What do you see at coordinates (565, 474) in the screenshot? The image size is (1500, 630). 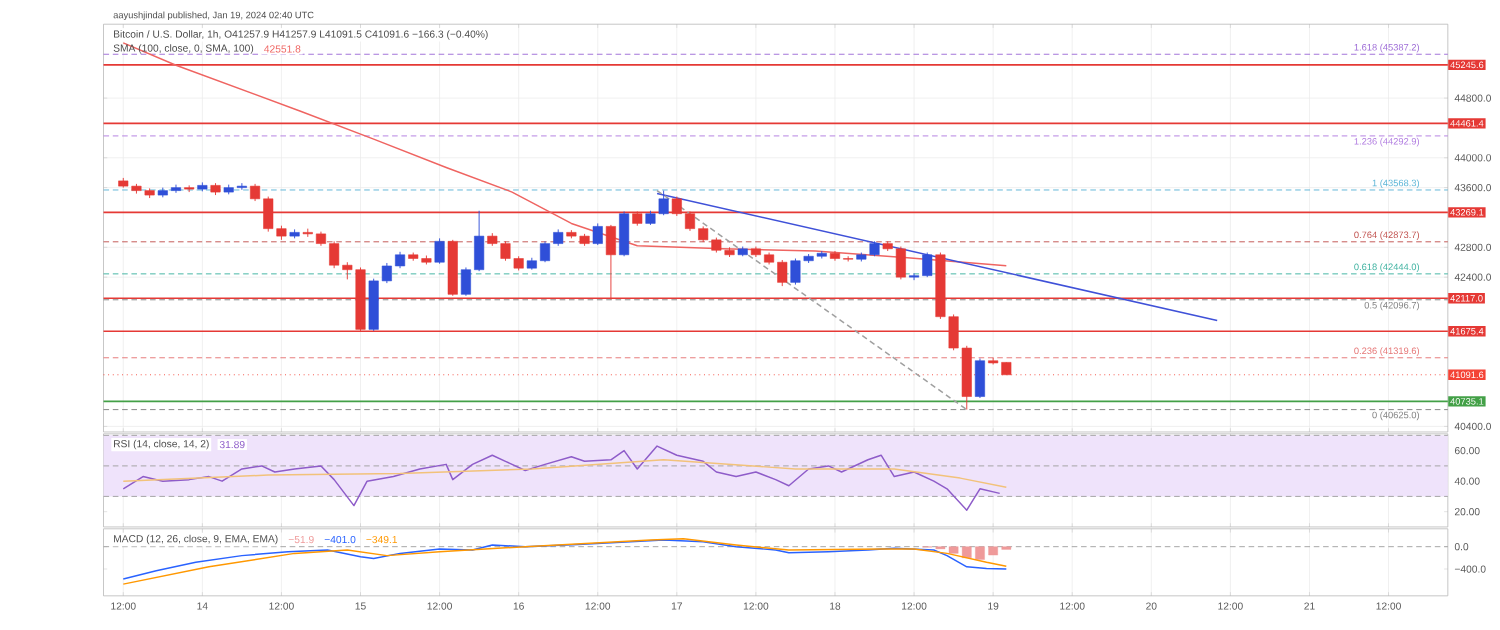 I see `line-series` at bounding box center [565, 474].